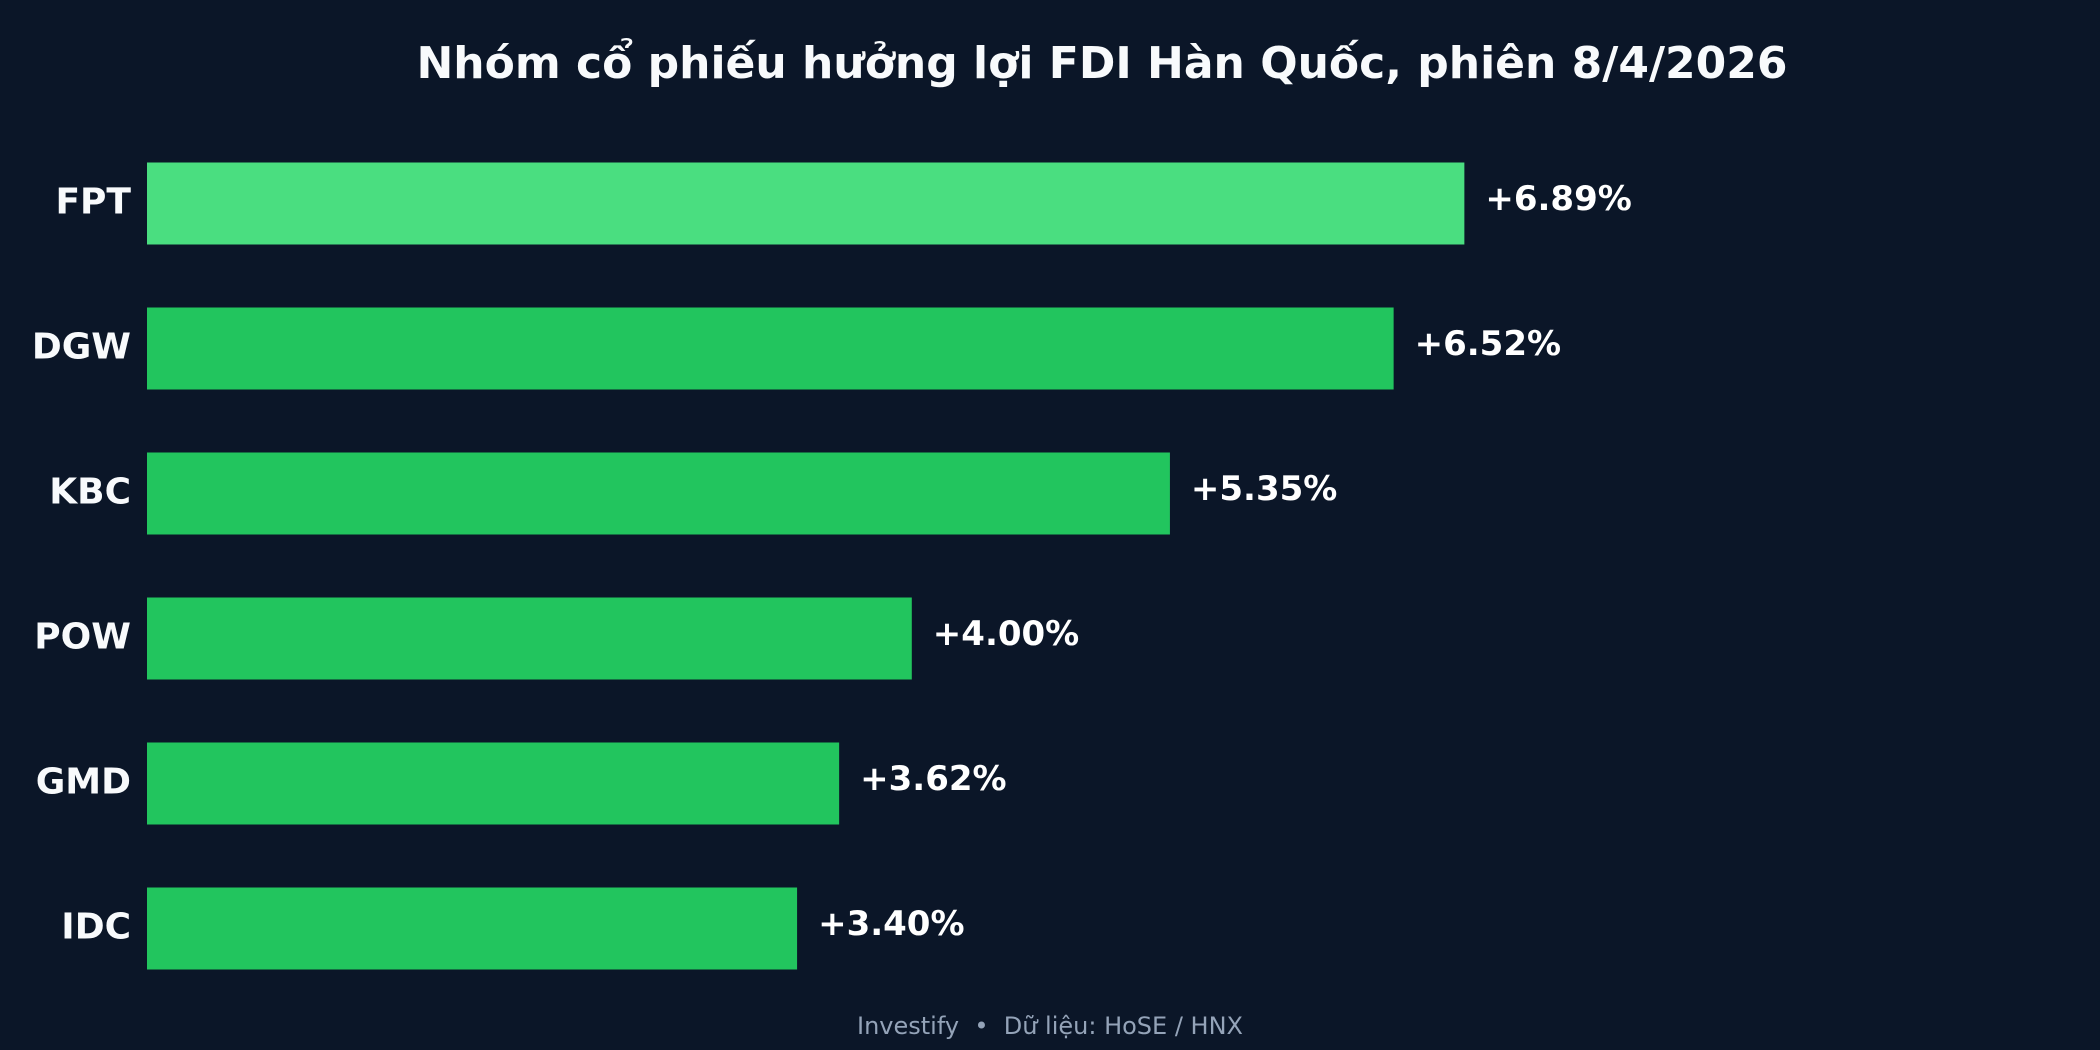 The image size is (2100, 1050). I want to click on data-label: +6.52%, so click(1488, 344).